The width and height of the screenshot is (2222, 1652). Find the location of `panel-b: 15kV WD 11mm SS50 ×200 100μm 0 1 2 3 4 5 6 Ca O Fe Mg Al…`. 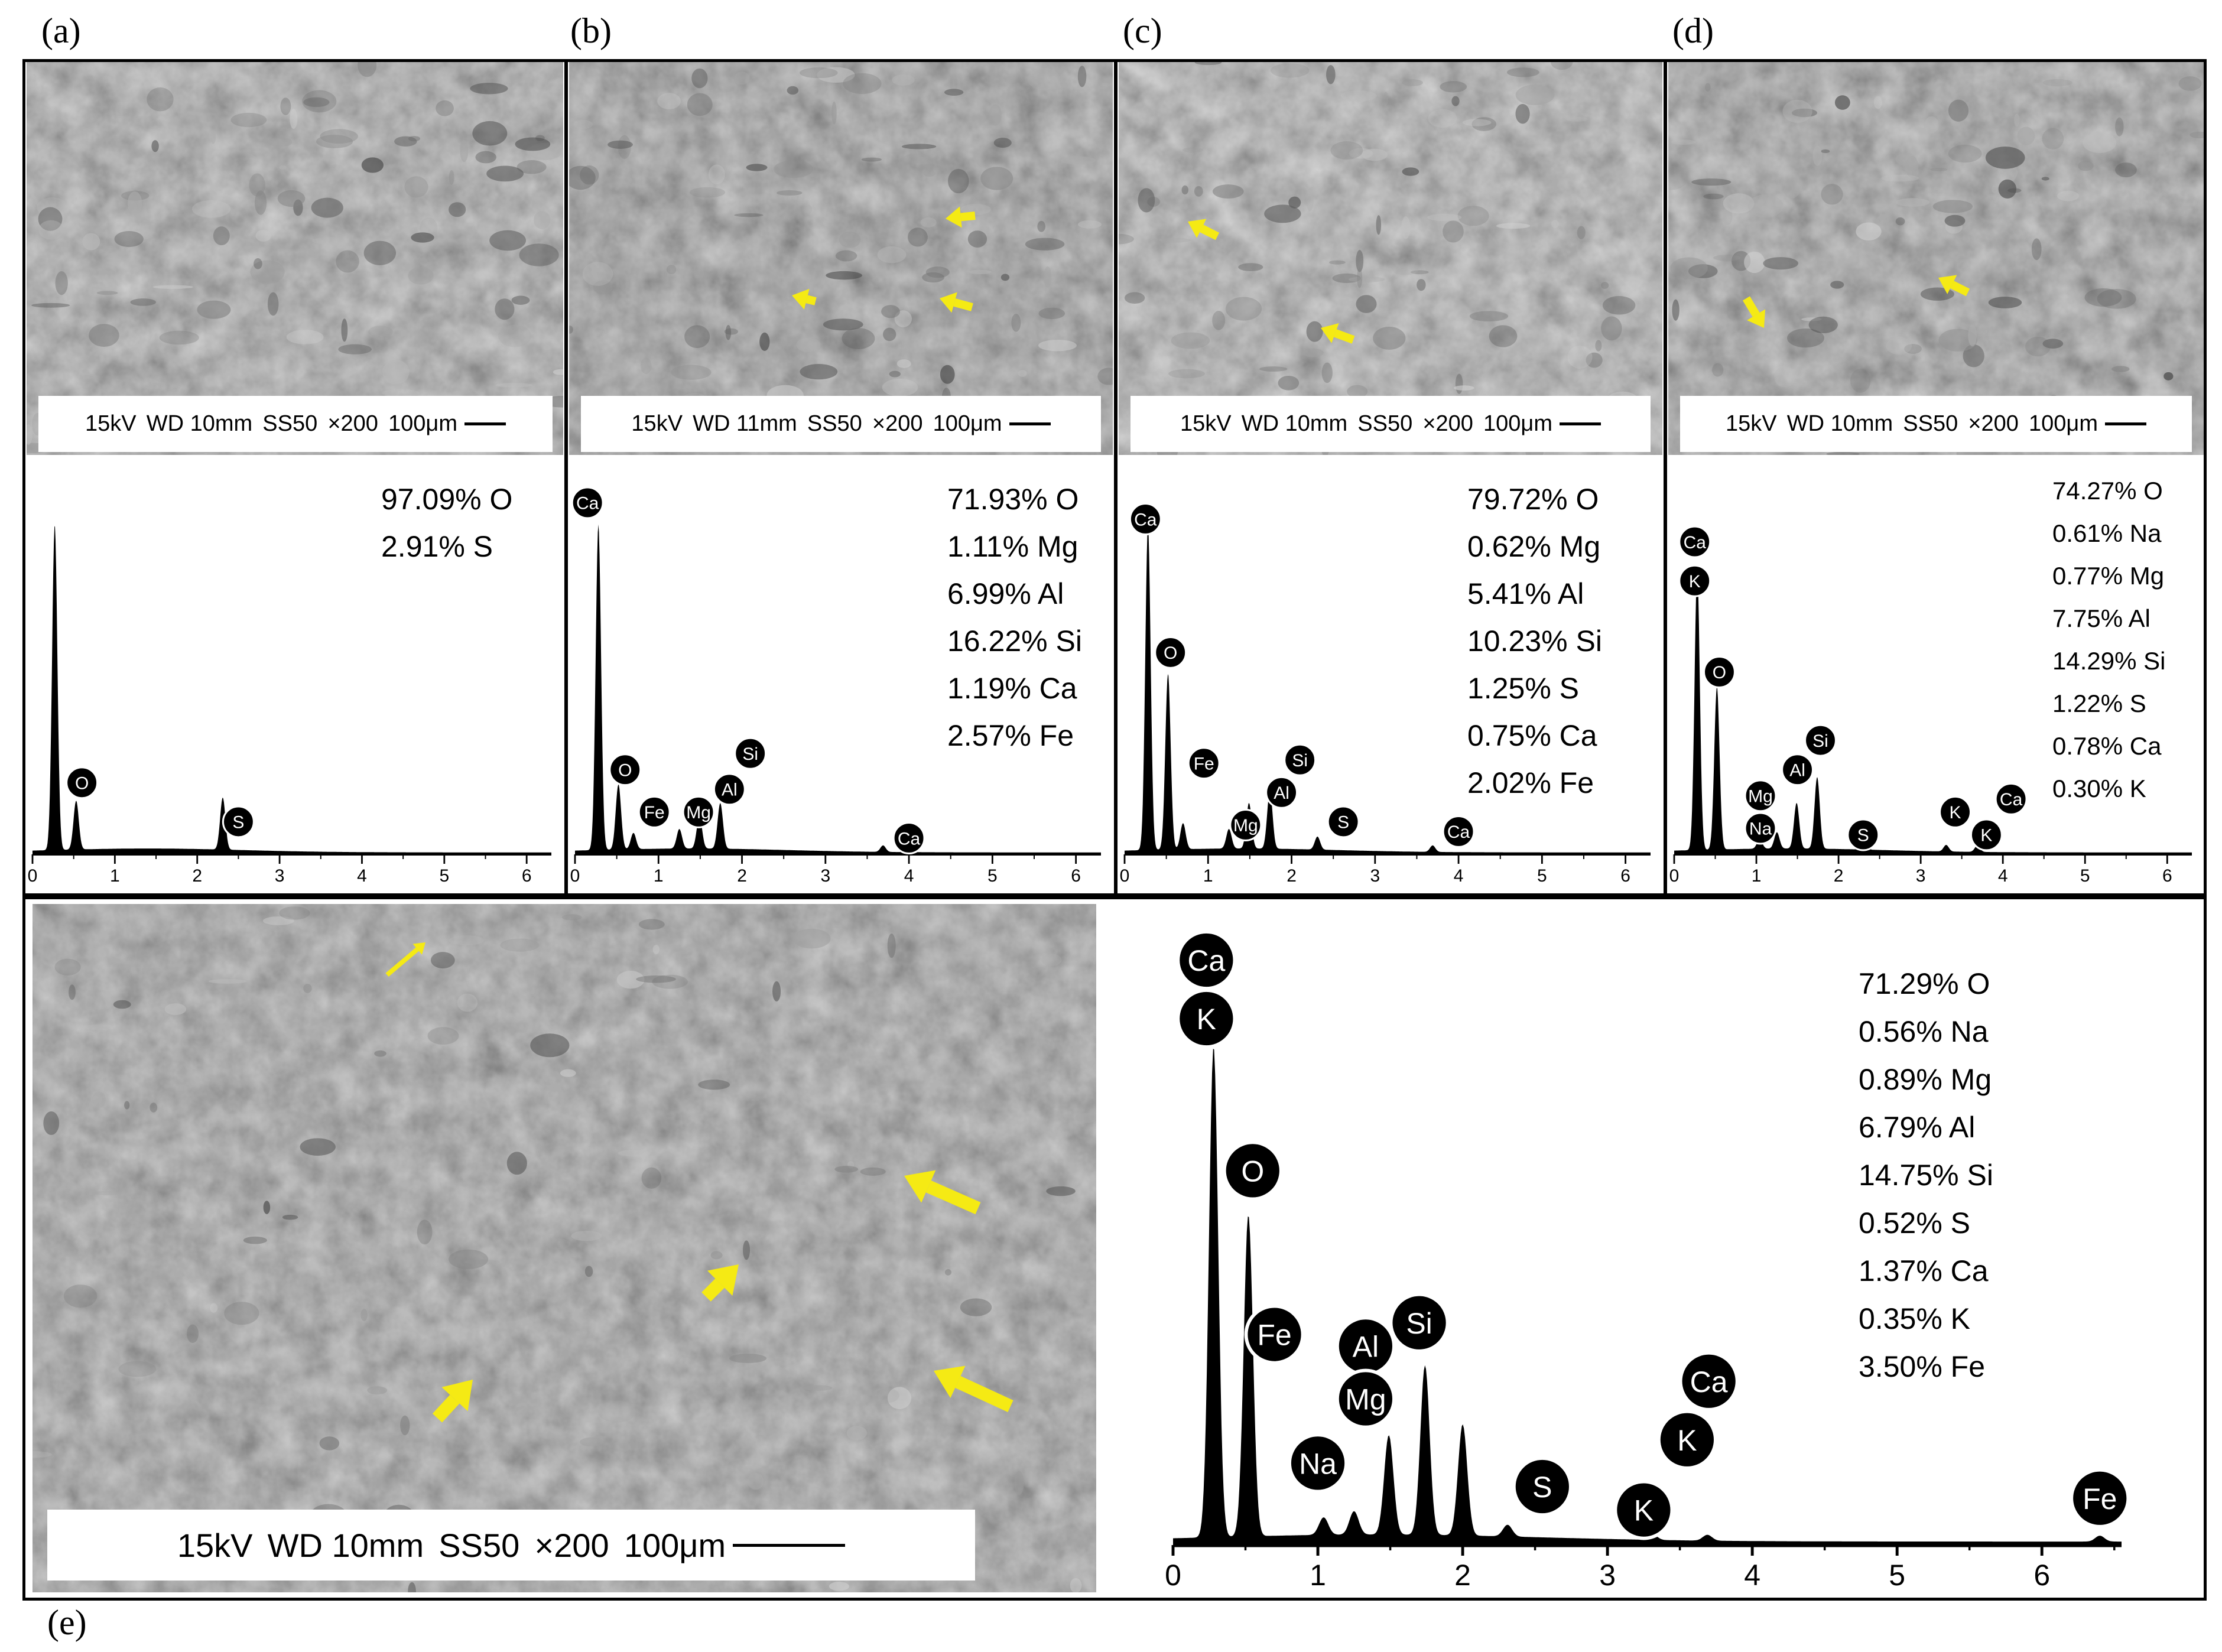

panel-b: 15kV WD 11mm SS50 ×200 100μm 0 1 2 3 4 5 6 Ca O Fe Mg Al… is located at coordinates (841, 477).